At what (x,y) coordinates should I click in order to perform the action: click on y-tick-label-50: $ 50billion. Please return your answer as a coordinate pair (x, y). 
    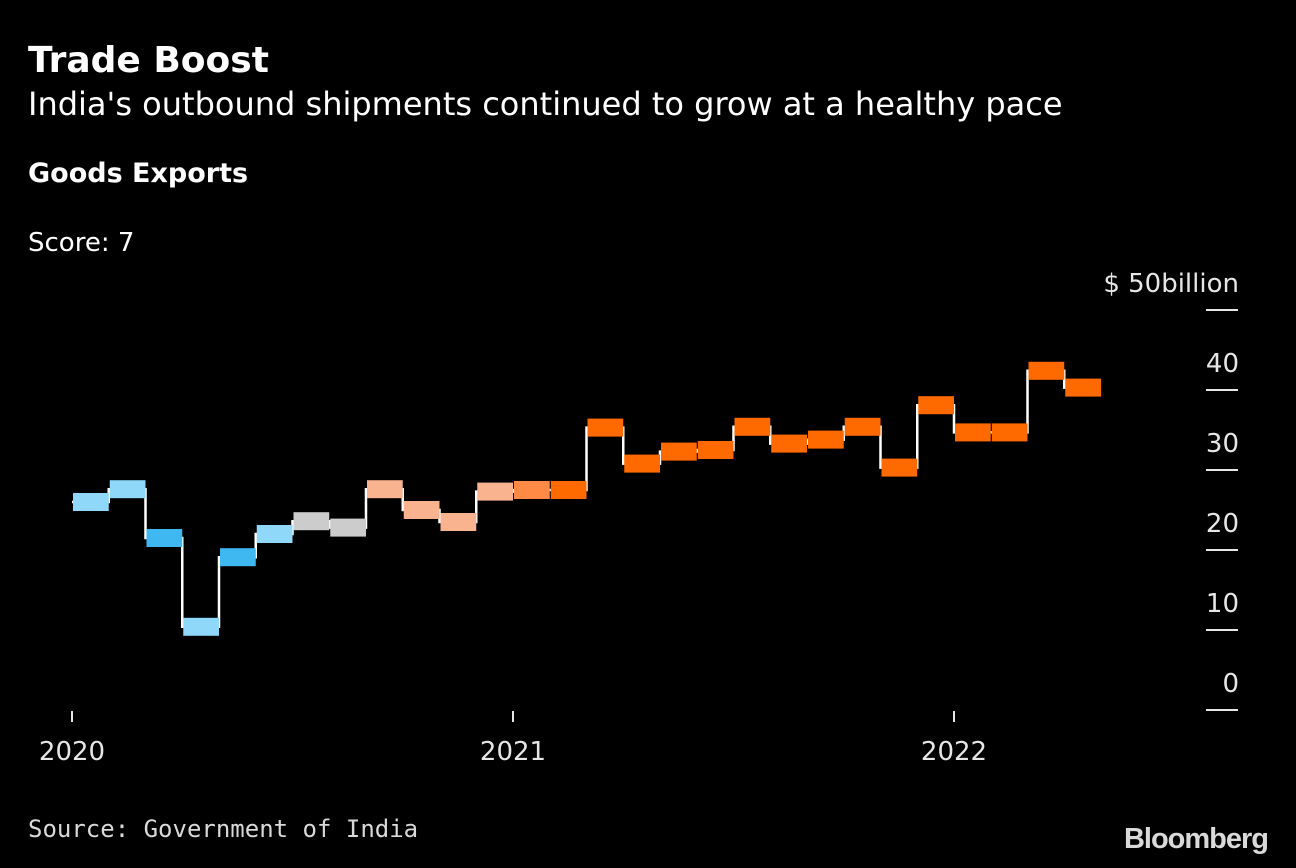
    Looking at the image, I should click on (1171, 284).